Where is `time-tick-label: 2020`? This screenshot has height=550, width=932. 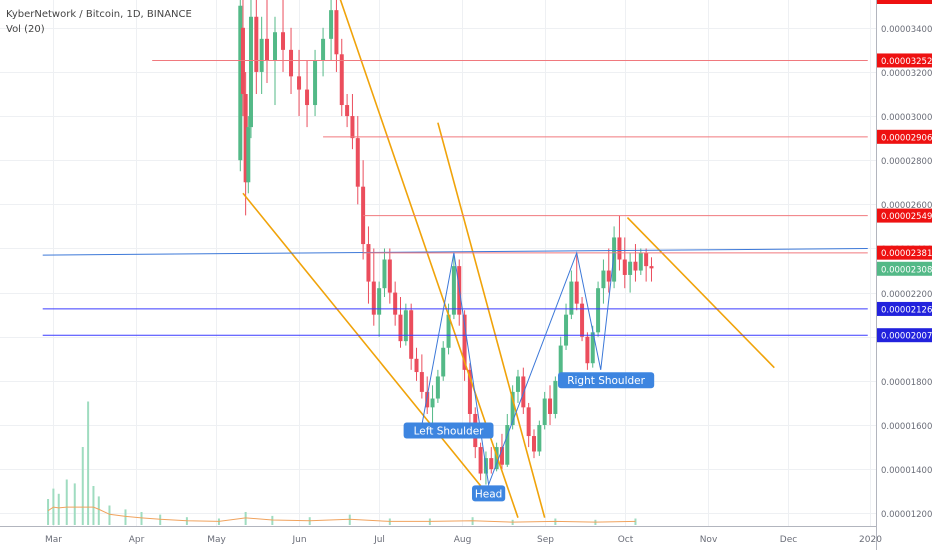 time-tick-label: 2020 is located at coordinates (870, 540).